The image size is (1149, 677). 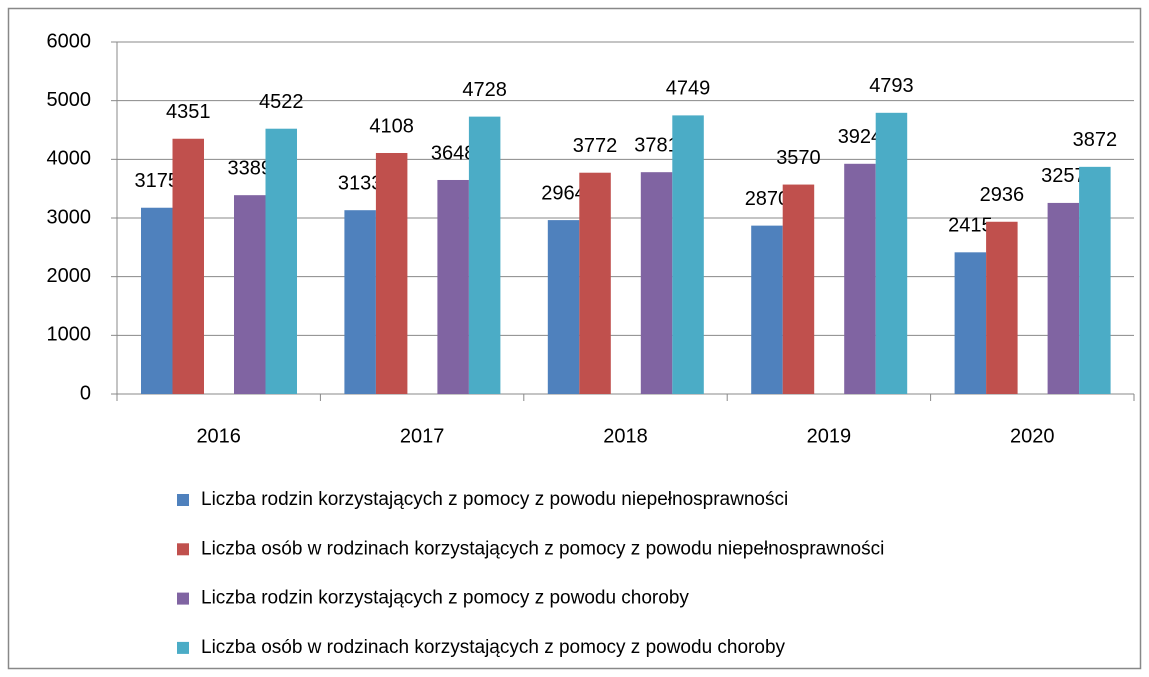 What do you see at coordinates (688, 89) in the screenshot?
I see `data-label: 4749` at bounding box center [688, 89].